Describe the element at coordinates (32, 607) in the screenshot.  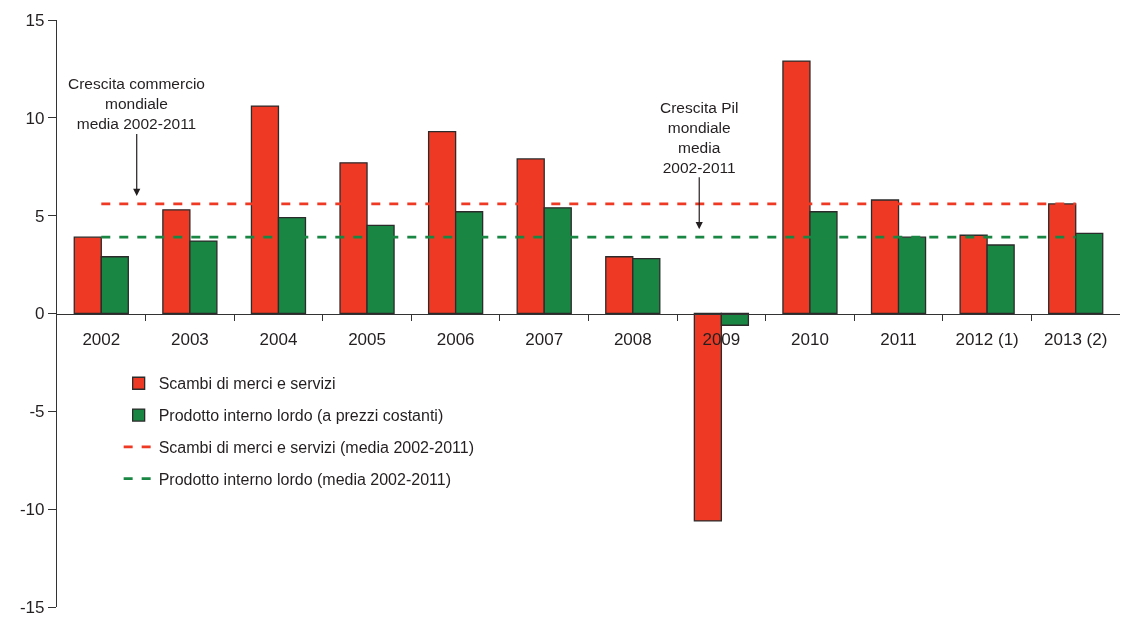
I see `y-tick-label: -15` at that location.